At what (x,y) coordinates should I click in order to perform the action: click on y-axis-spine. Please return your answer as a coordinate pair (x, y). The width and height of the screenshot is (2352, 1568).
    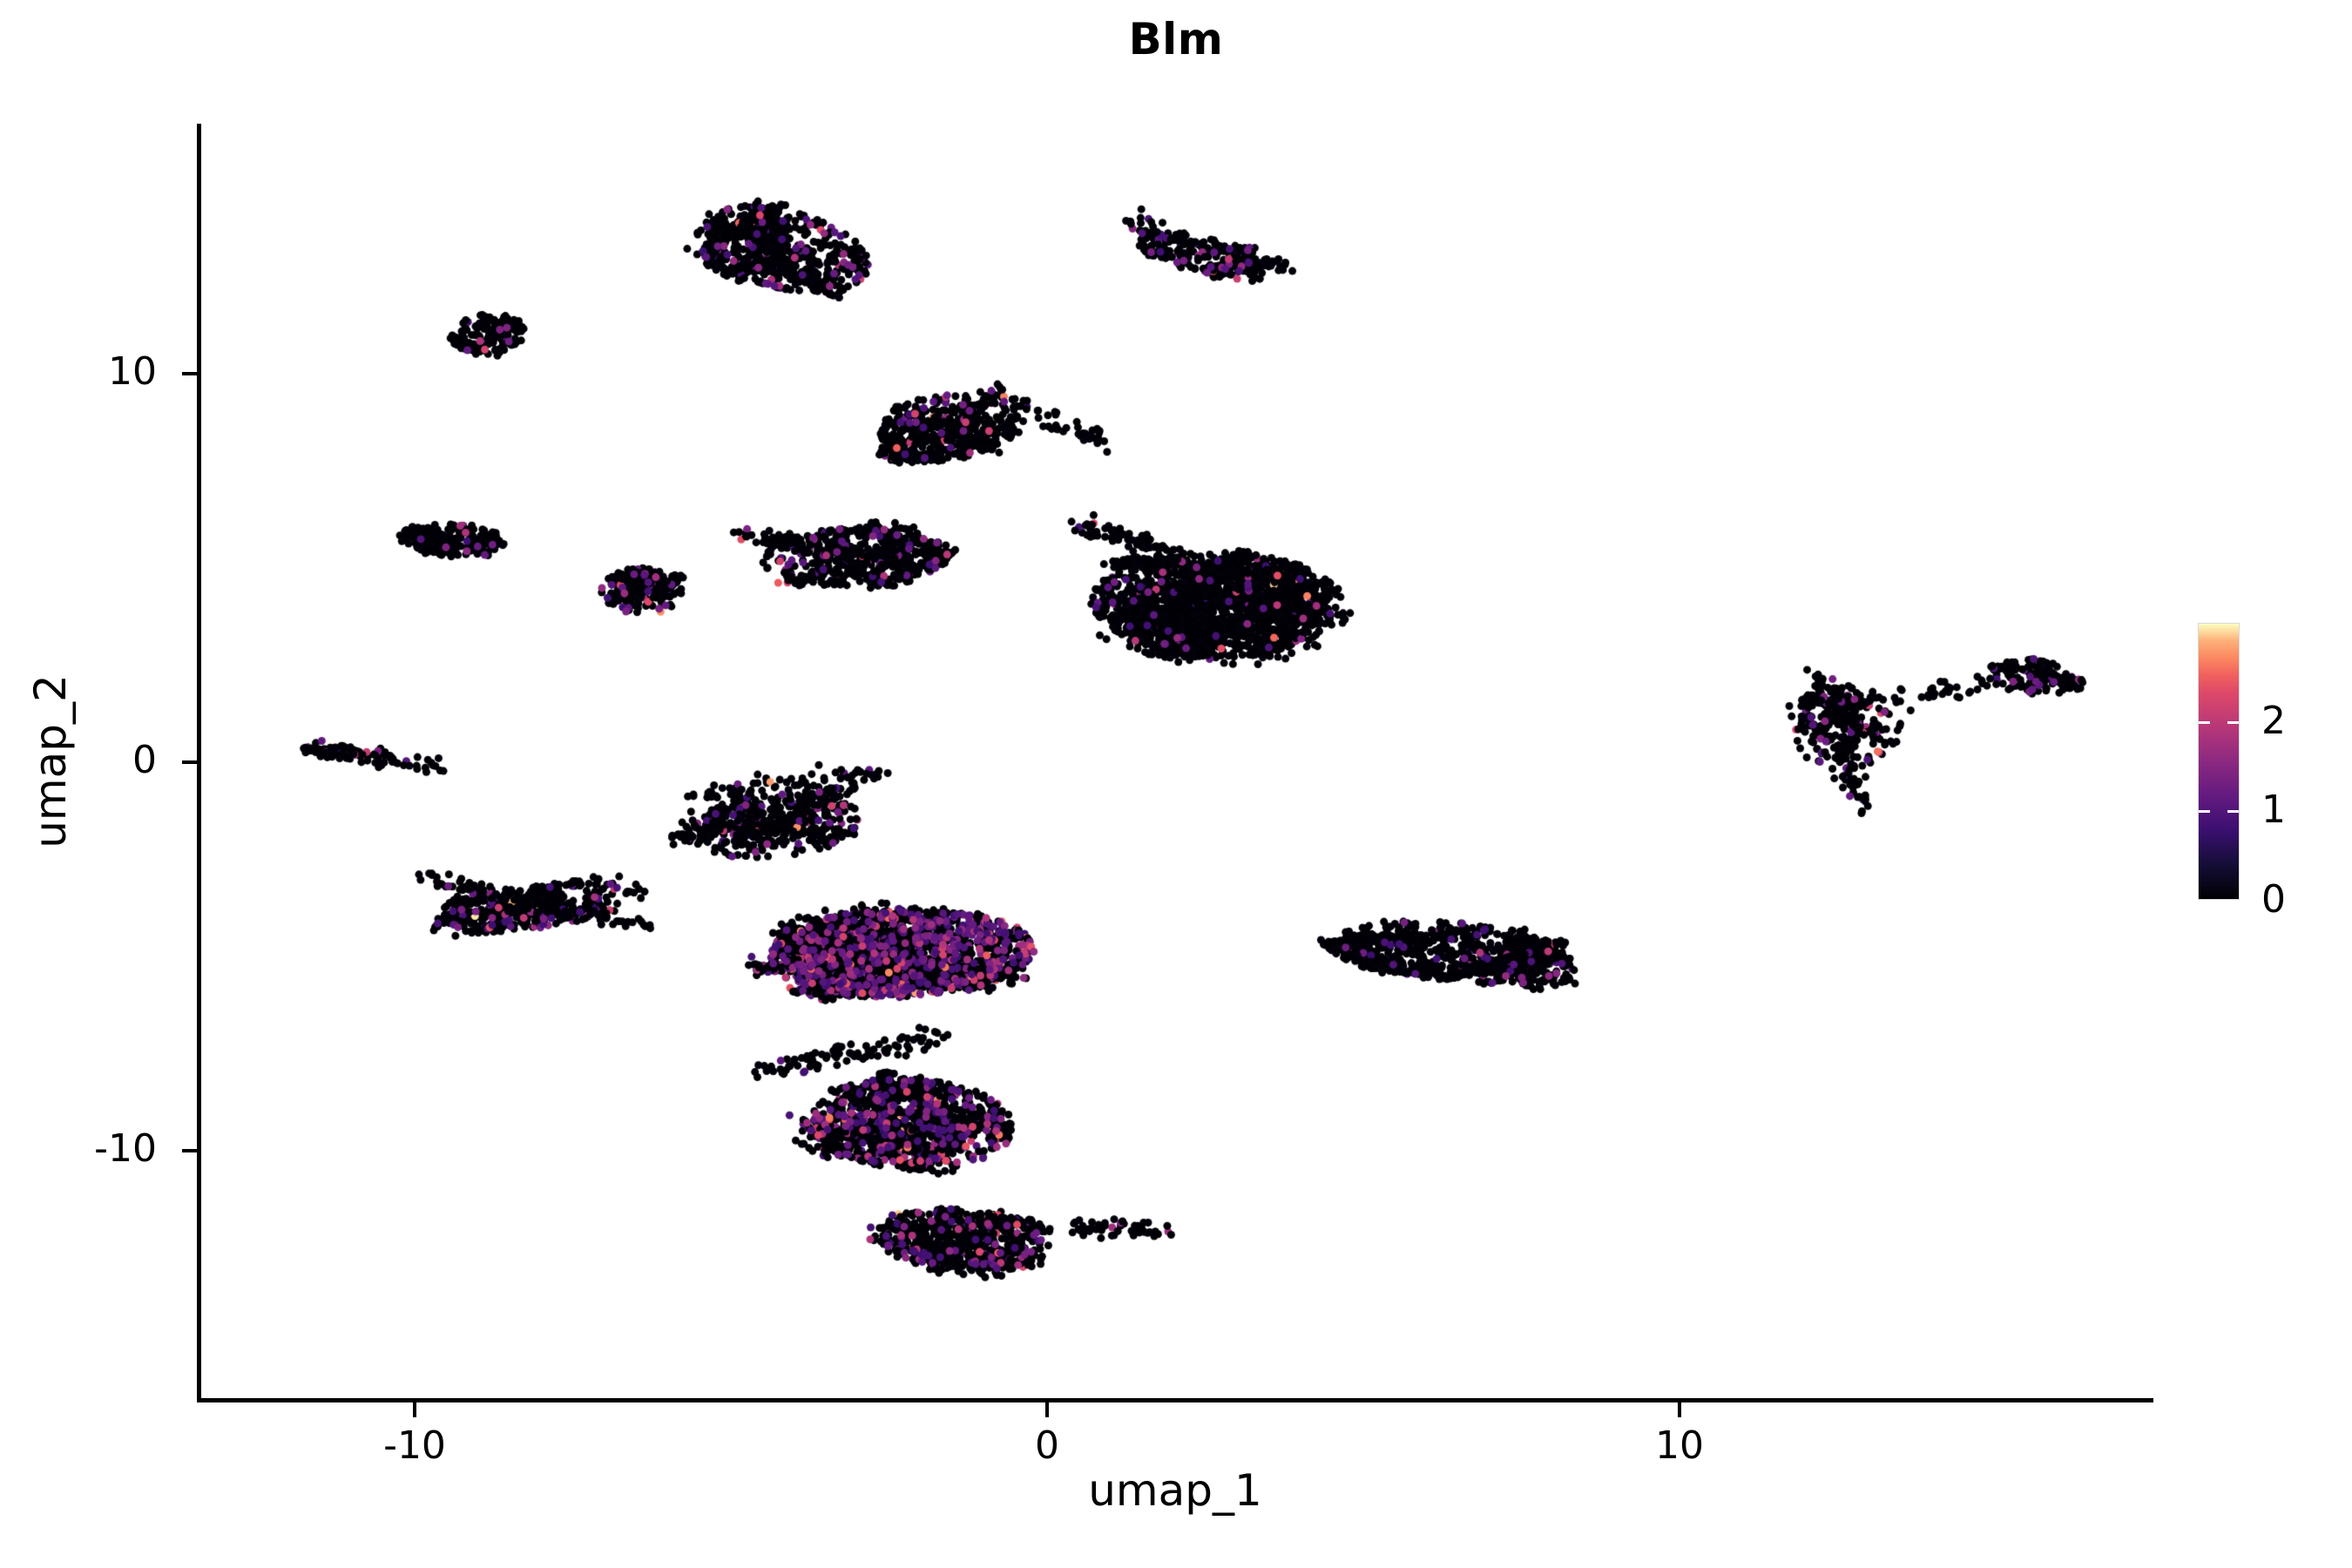
    Looking at the image, I should click on (199, 761).